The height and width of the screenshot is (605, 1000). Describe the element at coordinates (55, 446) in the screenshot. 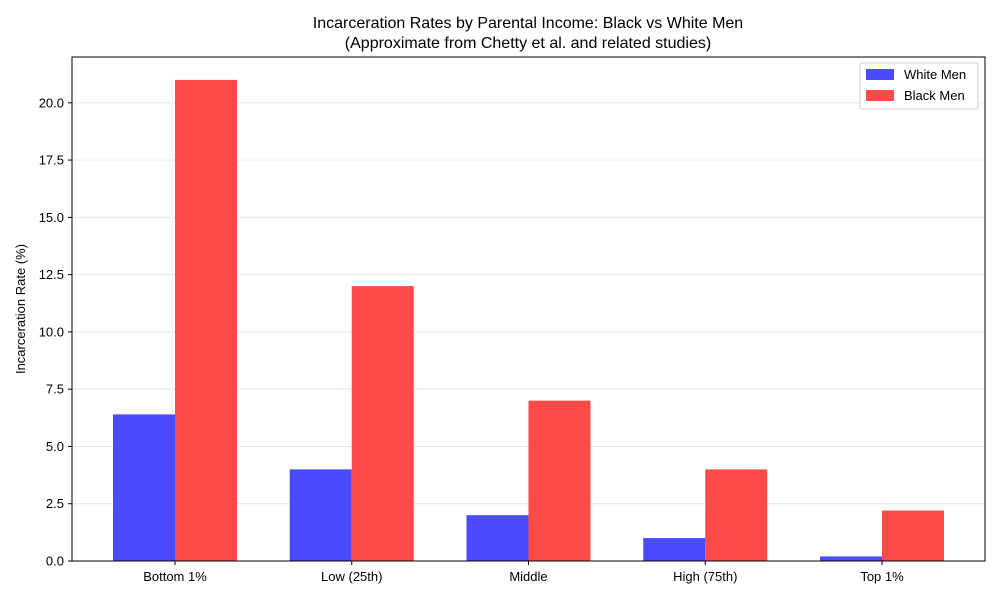

I see `y-tick-label: 5.0` at that location.